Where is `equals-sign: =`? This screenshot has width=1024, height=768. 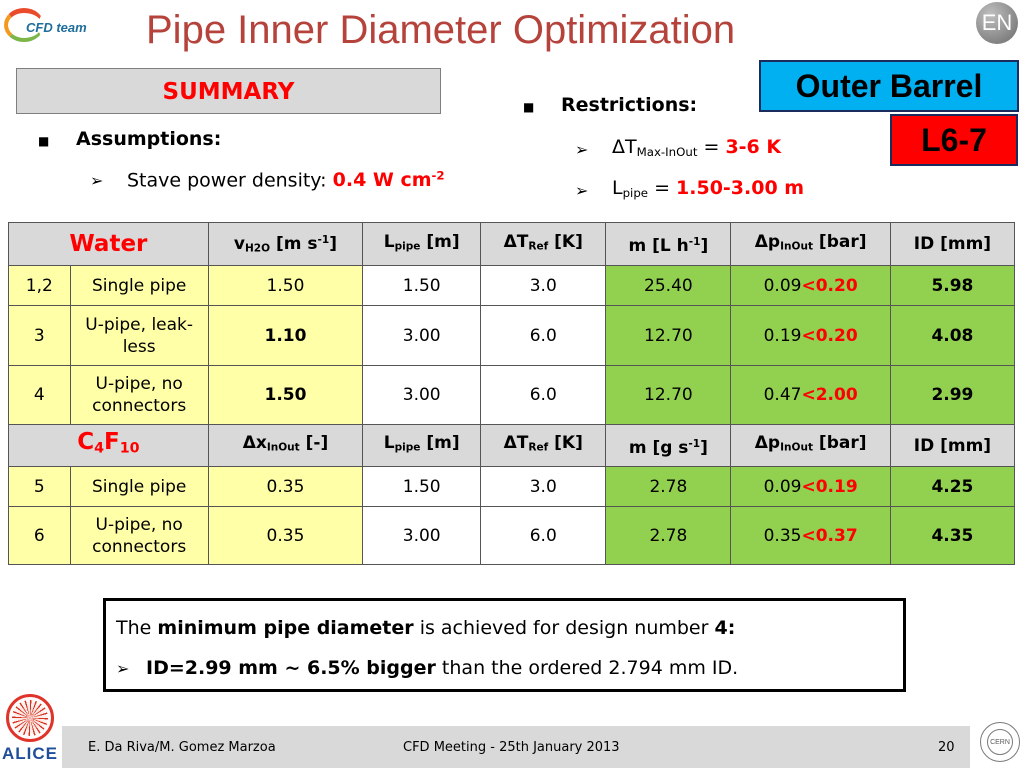
equals-sign: = is located at coordinates (711, 147).